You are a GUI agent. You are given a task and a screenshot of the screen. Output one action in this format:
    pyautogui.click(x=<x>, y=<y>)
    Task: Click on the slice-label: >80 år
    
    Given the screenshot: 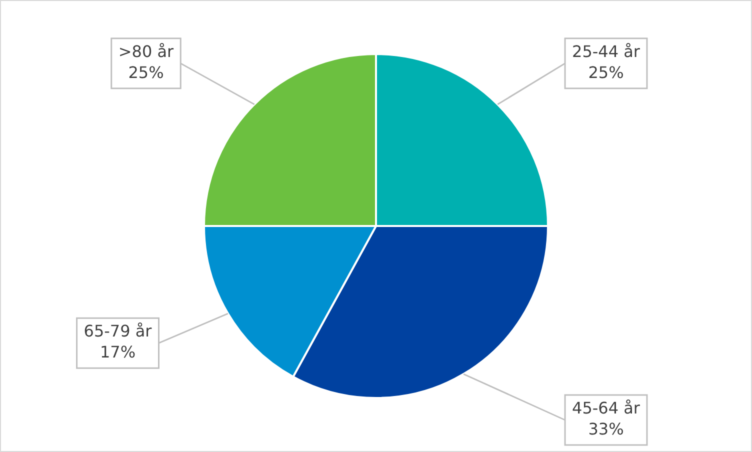 What is the action you would take?
    pyautogui.click(x=146, y=52)
    